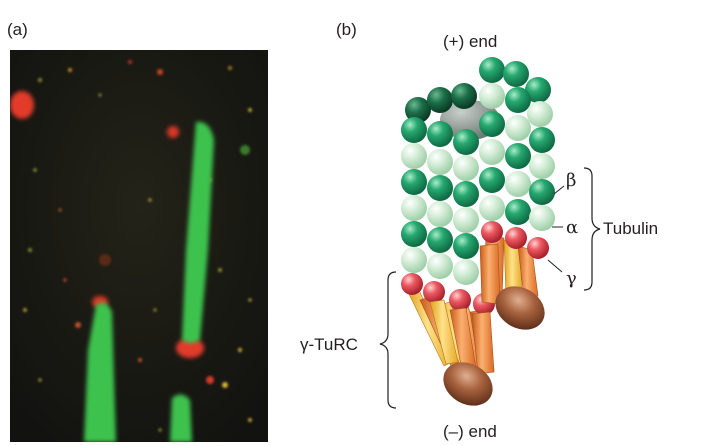  Describe the element at coordinates (571, 278) in the screenshot. I see `gamma-label: γ` at that location.